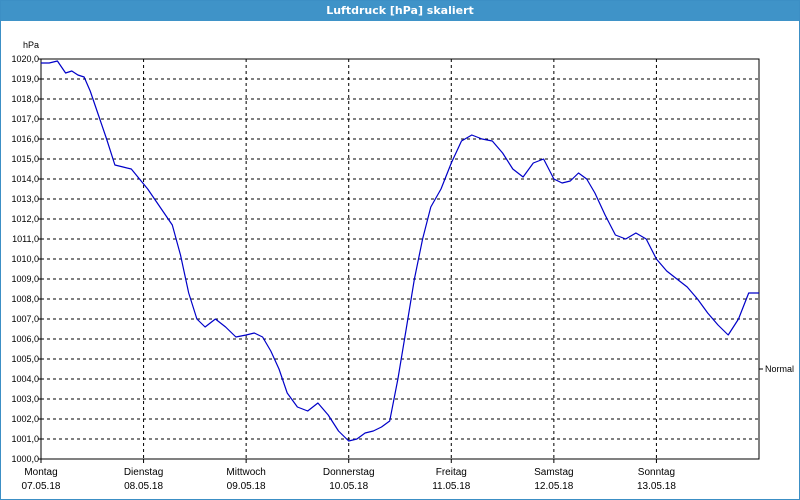 This screenshot has height=500, width=800. I want to click on y-tick-label: 1007,0, so click(25, 319).